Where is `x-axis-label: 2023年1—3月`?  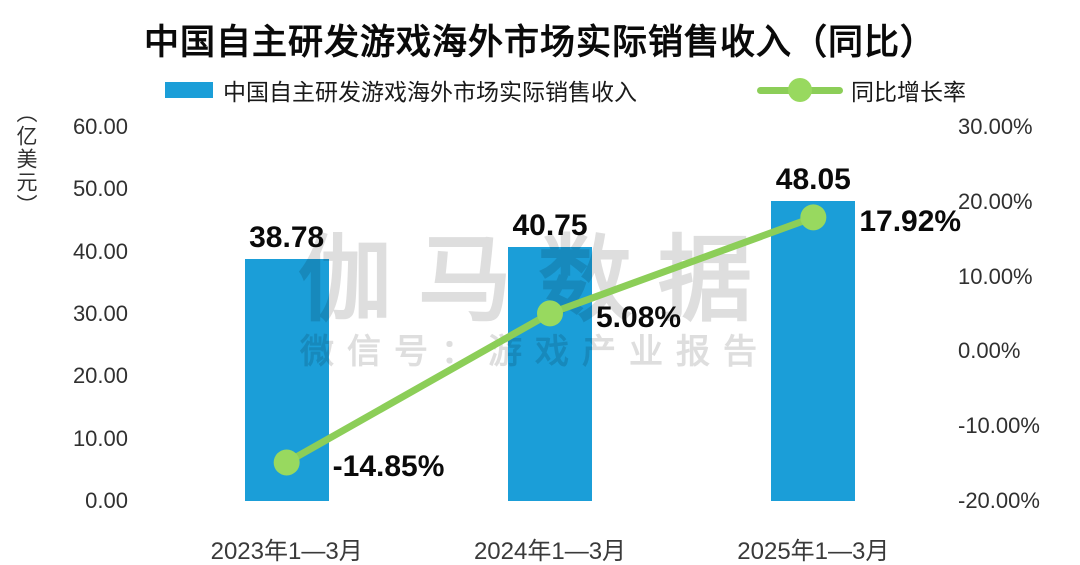 x-axis-label: 2023年1—3月 is located at coordinates (286, 551).